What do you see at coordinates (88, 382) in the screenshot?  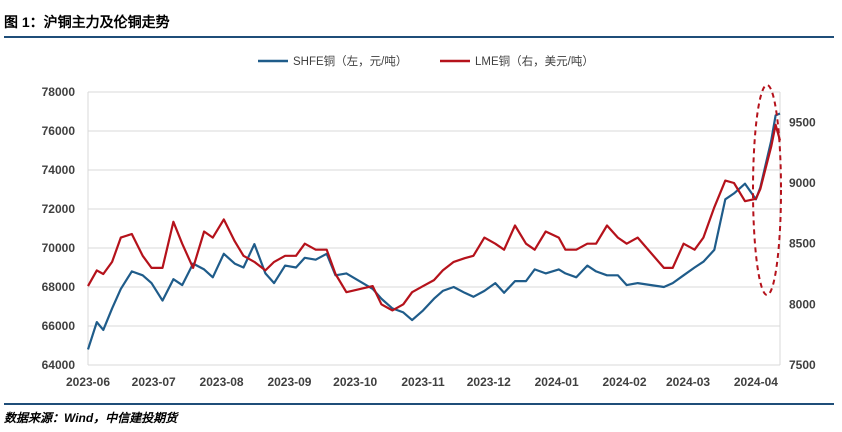 I see `x-tick-label: 2023-06` at bounding box center [88, 382].